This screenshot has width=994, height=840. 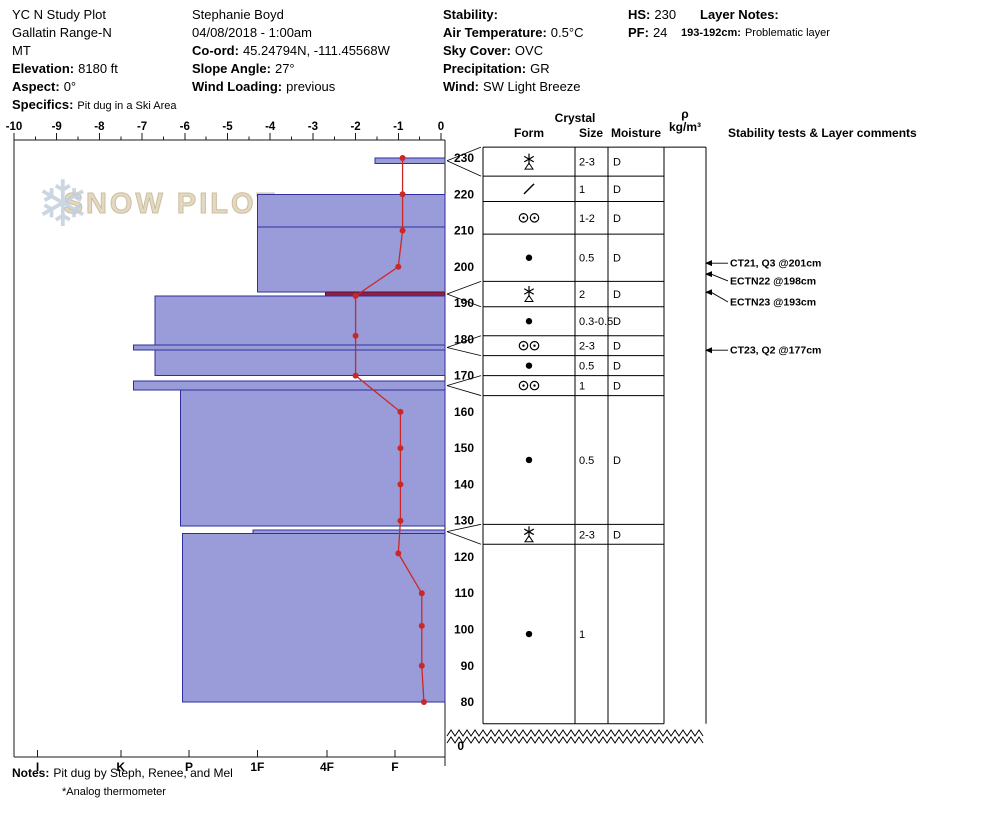 What do you see at coordinates (464, 231) in the screenshot?
I see `svg-text: 210` at bounding box center [464, 231].